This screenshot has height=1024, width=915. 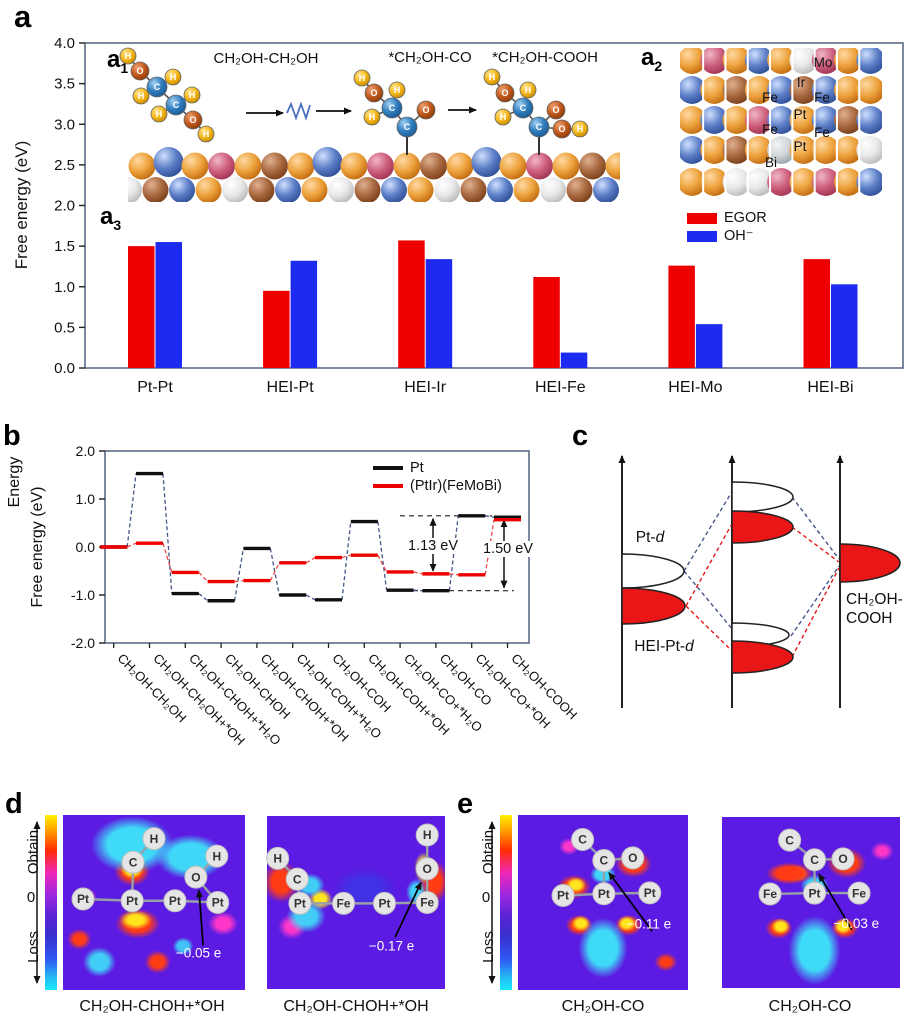 What do you see at coordinates (681, 316) in the screenshot?
I see `bar-EGOR-HEI-Mo` at bounding box center [681, 316].